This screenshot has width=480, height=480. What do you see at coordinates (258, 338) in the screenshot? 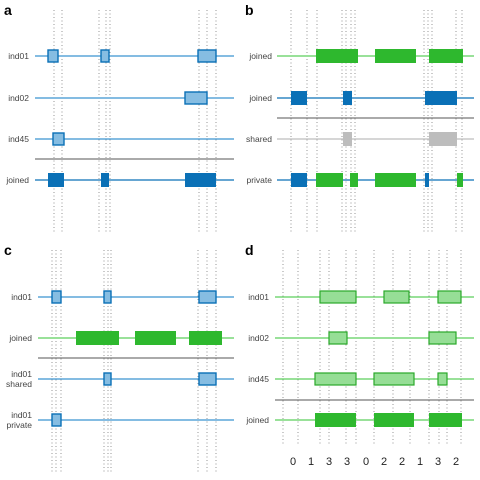
I see `track-label-d-1: ind02` at bounding box center [258, 338].